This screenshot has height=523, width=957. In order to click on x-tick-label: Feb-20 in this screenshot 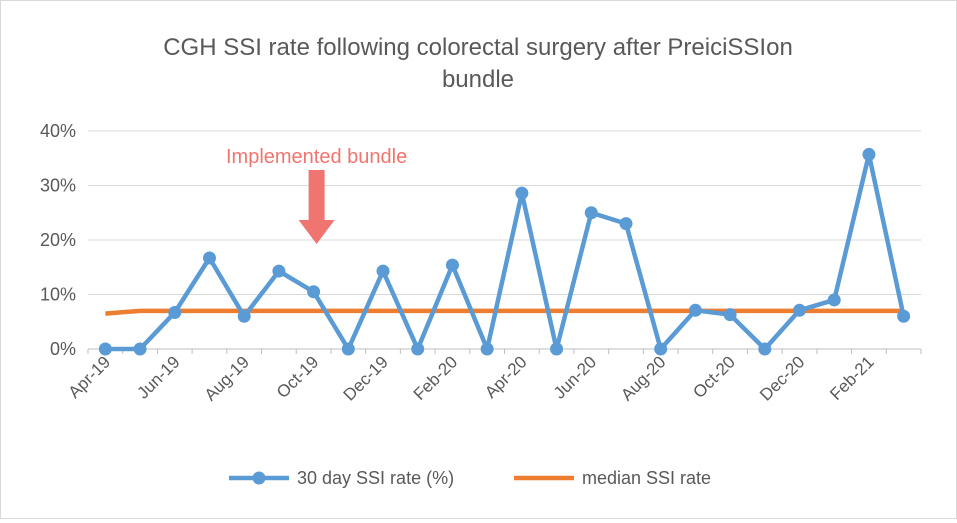, I will do `click(436, 378)`.